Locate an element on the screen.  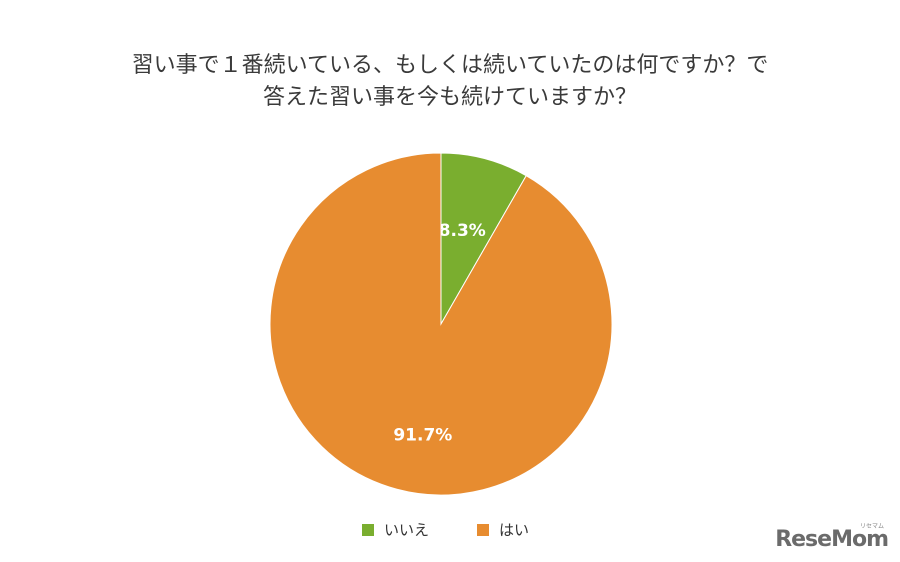
logo-subtext: リセマム is located at coordinates (871, 526).